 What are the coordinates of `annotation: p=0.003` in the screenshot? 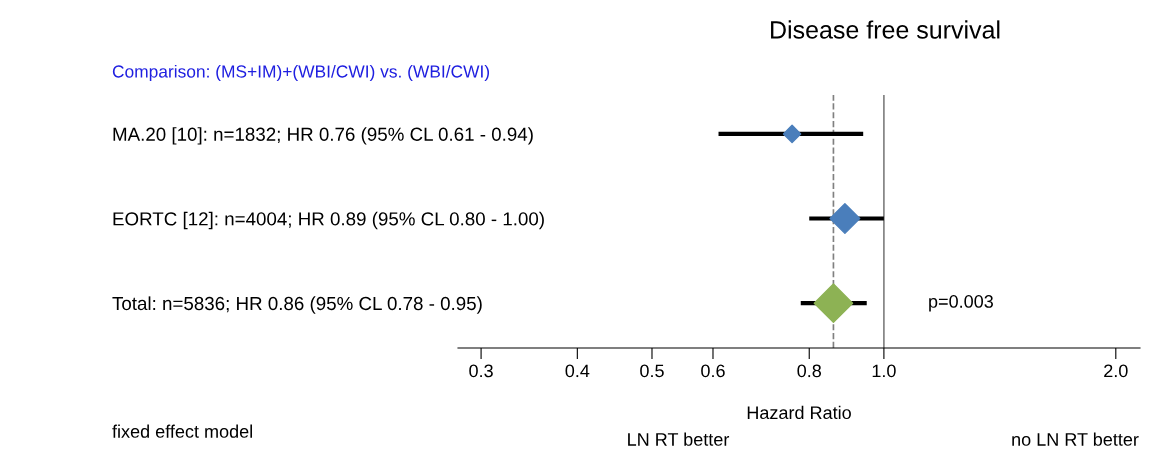 It's located at (961, 303).